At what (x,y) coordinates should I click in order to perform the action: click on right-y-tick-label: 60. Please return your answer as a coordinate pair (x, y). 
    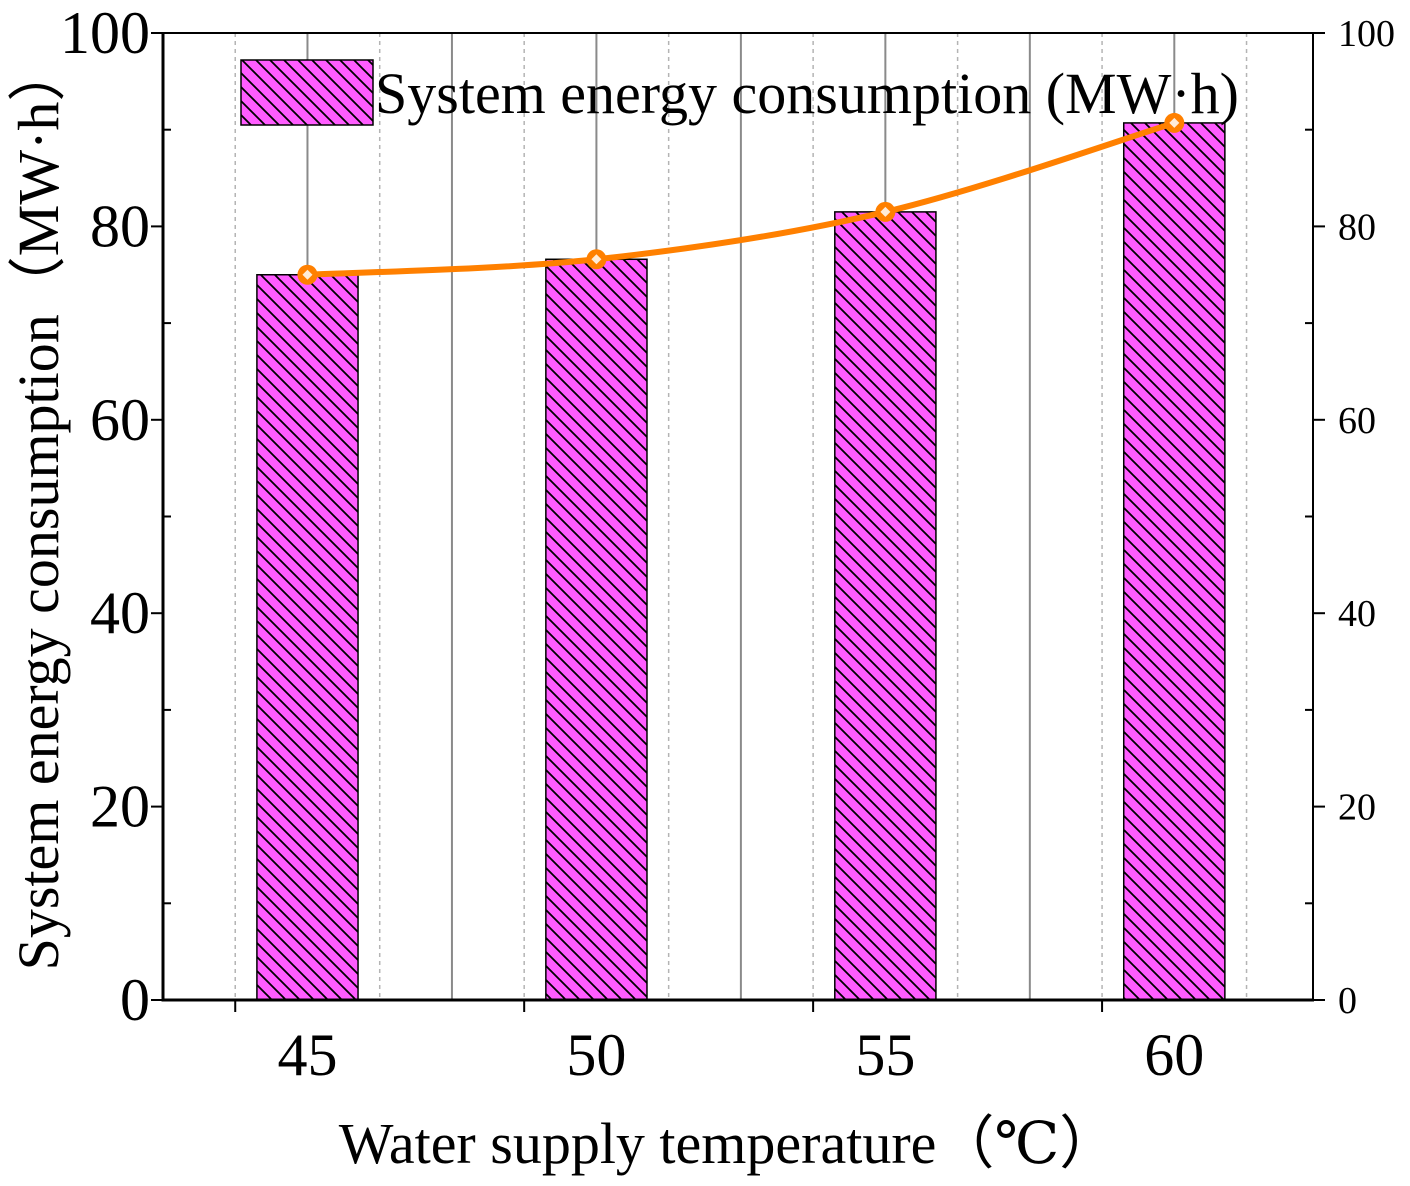
    Looking at the image, I should click on (1357, 421).